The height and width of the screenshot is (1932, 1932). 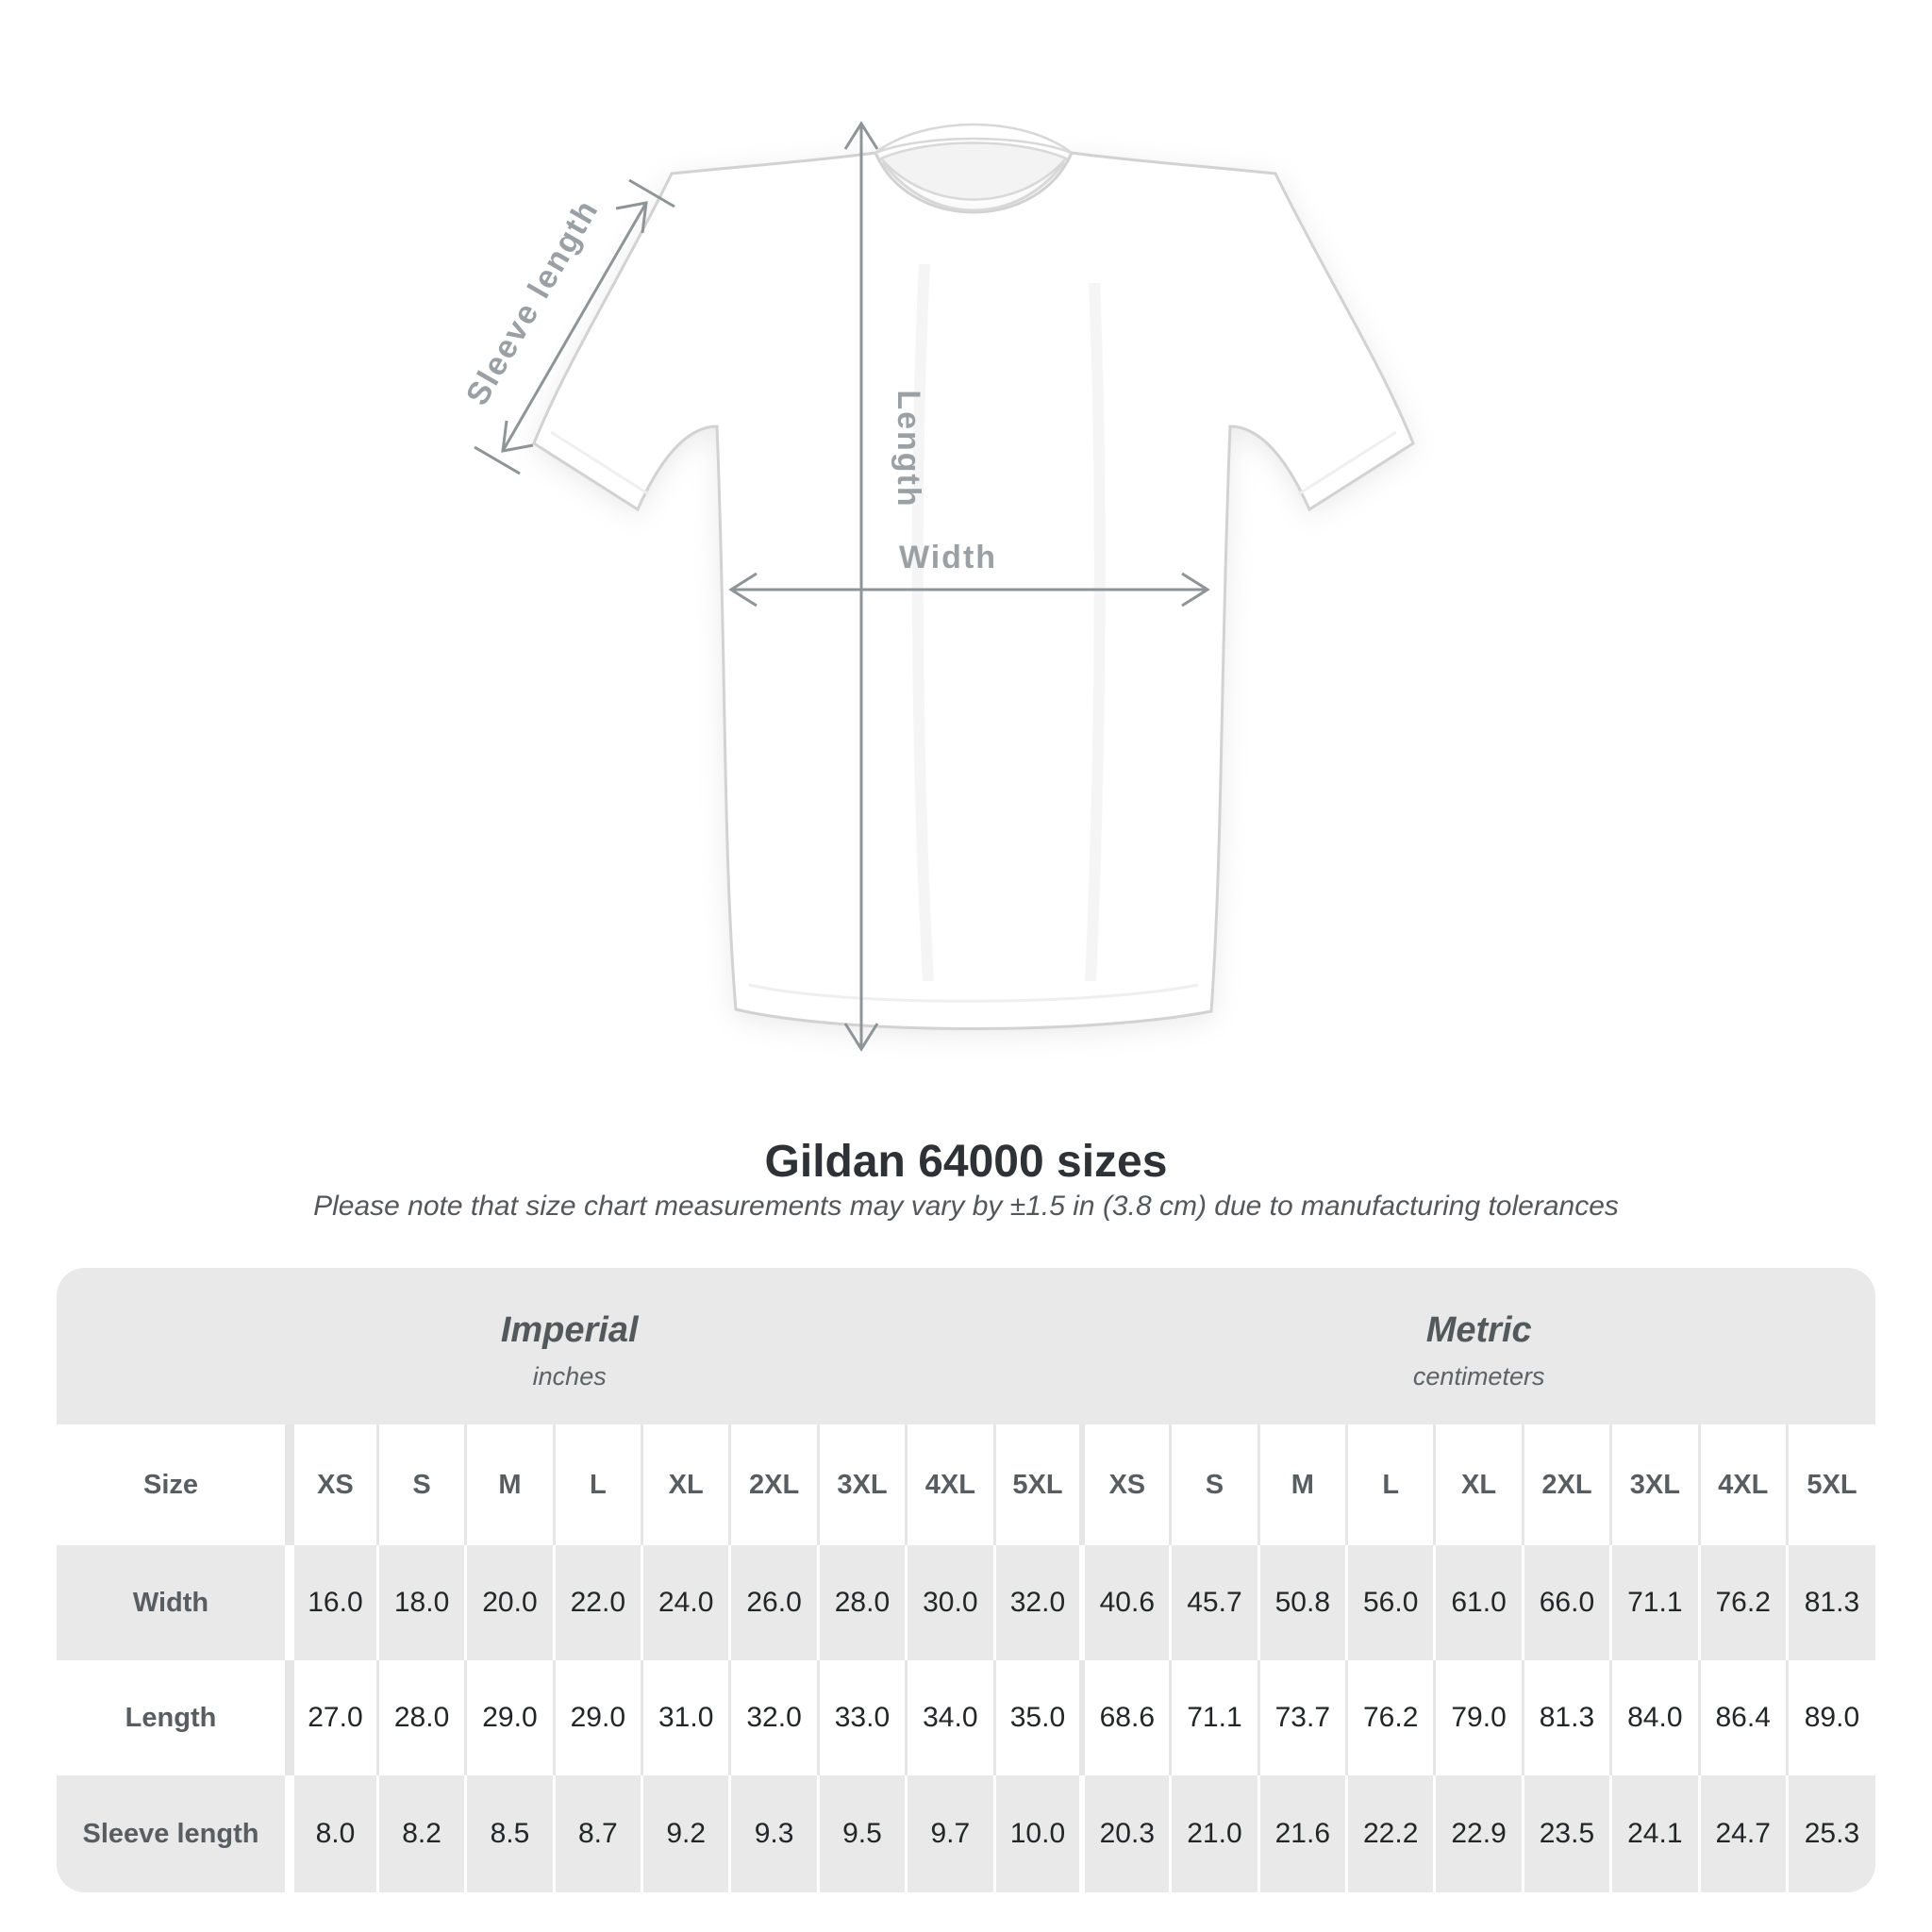 What do you see at coordinates (685, 1603) in the screenshot?
I see `value-cell: 24.0` at bounding box center [685, 1603].